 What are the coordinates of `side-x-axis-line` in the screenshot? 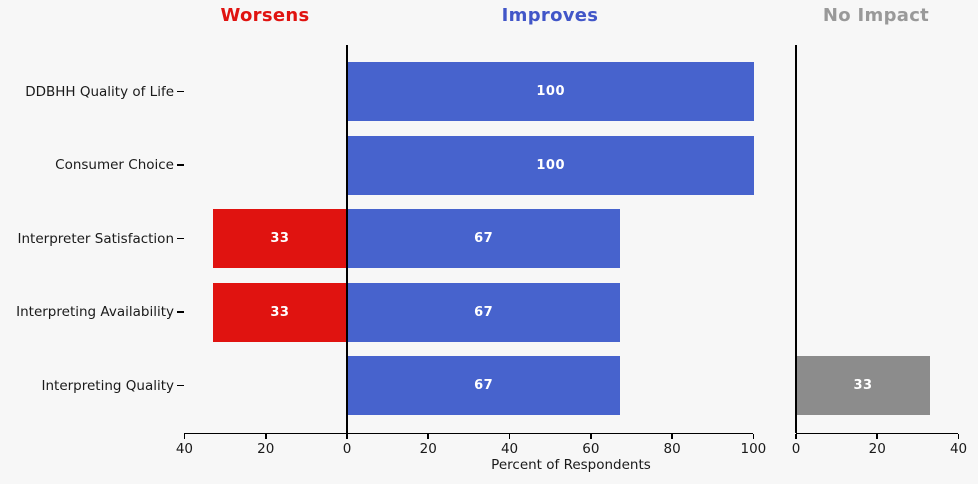 It's located at (877, 433).